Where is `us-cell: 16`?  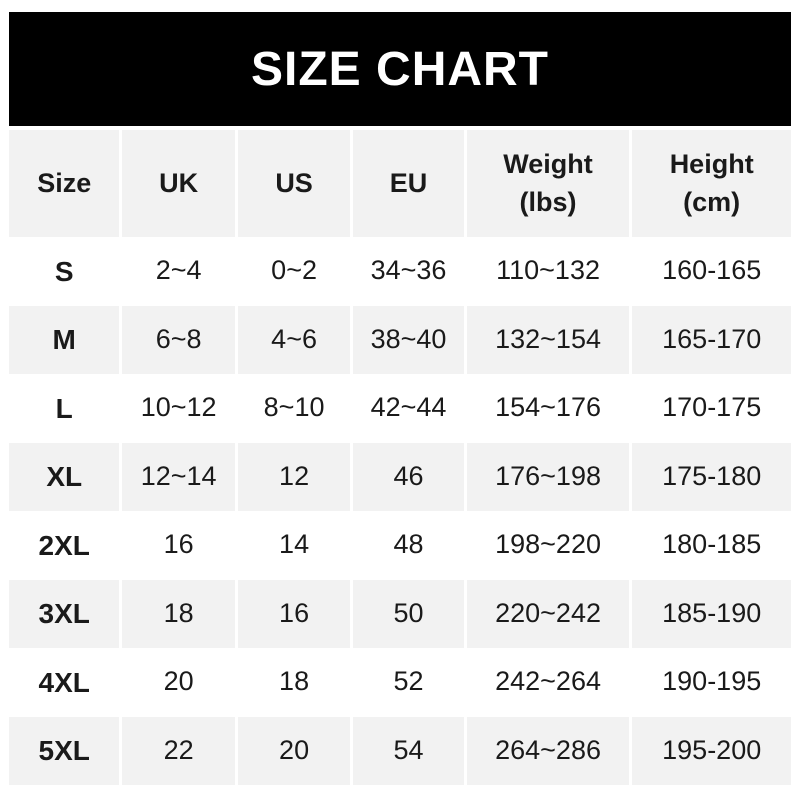
us-cell: 16 is located at coordinates (294, 613).